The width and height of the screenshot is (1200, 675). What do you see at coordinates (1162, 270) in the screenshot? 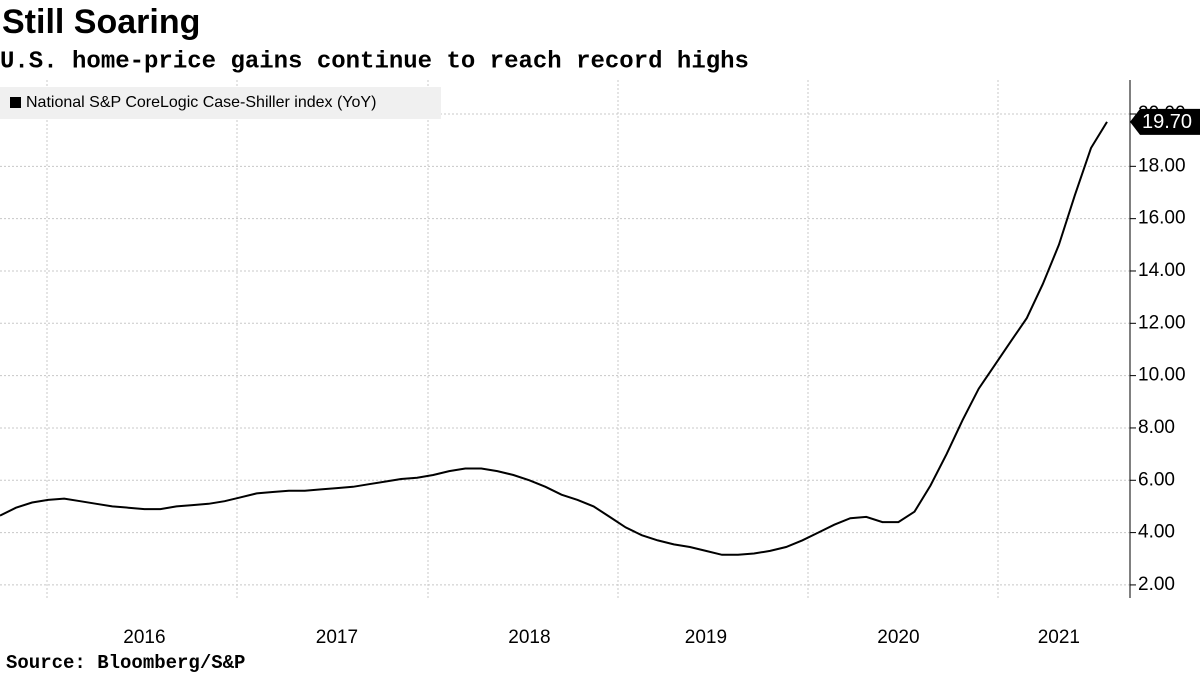
I see `y-tick-label: 14.00` at bounding box center [1162, 270].